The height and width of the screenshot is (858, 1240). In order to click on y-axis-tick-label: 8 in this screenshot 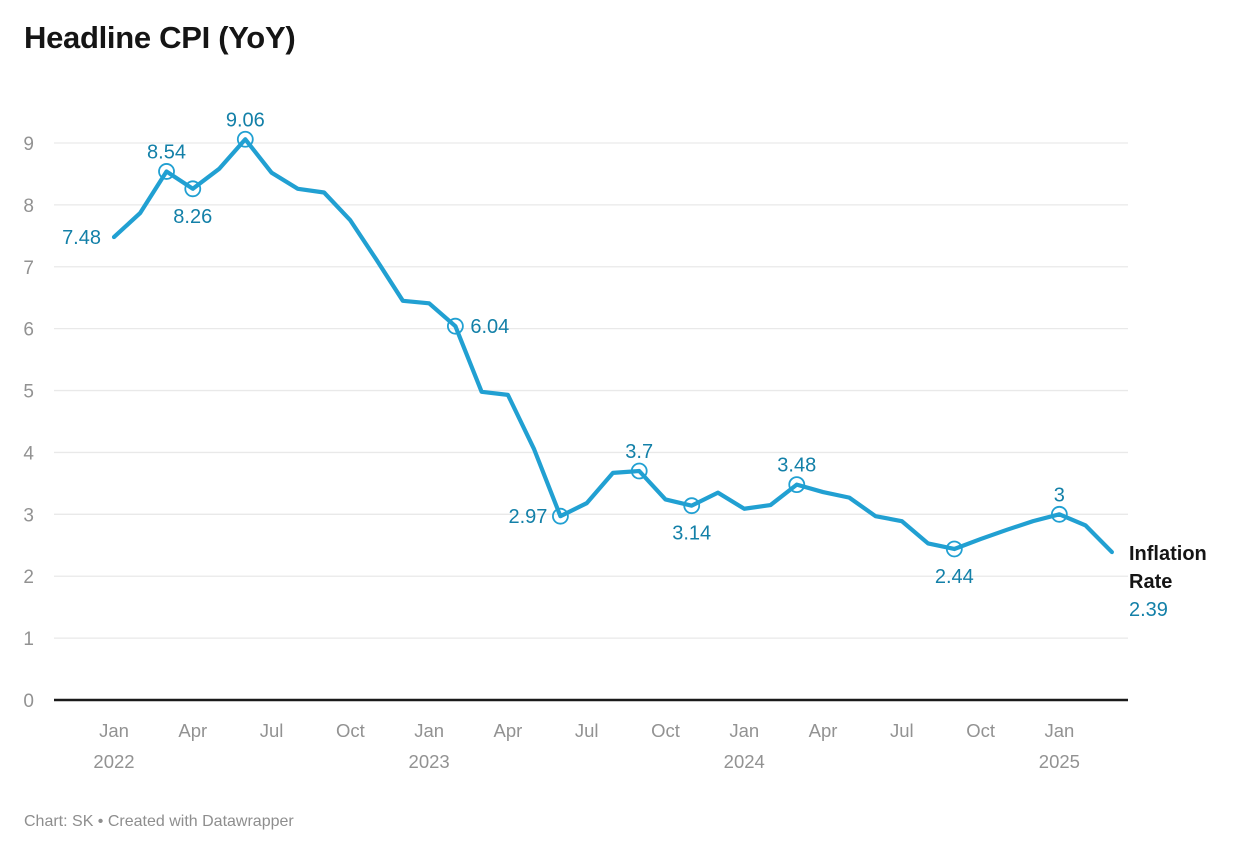, I will do `click(28, 206)`.